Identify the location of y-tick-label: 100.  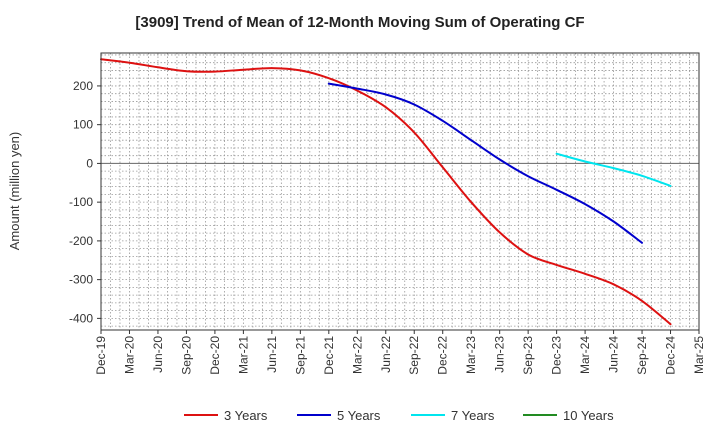
(83, 125).